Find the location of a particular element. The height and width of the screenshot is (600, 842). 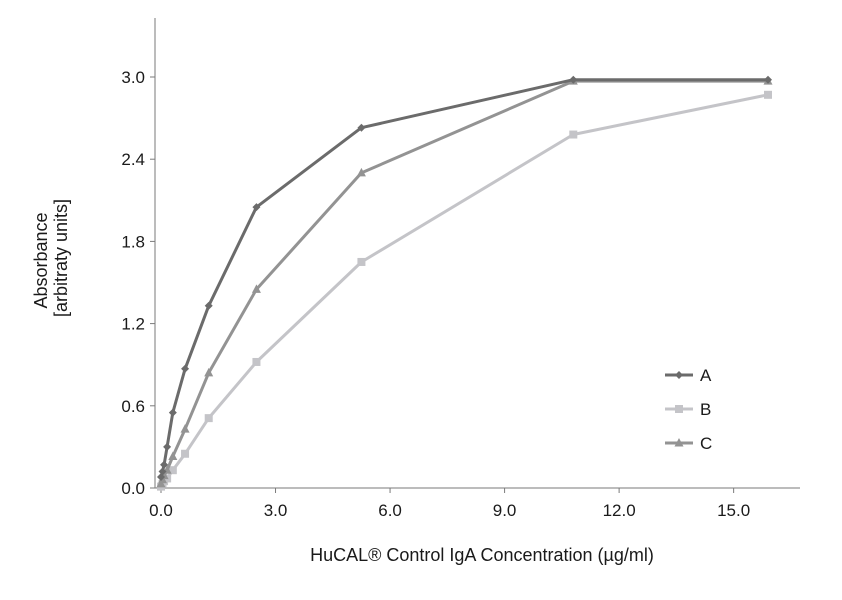

legend-item-C: C is located at coordinates (688, 443).